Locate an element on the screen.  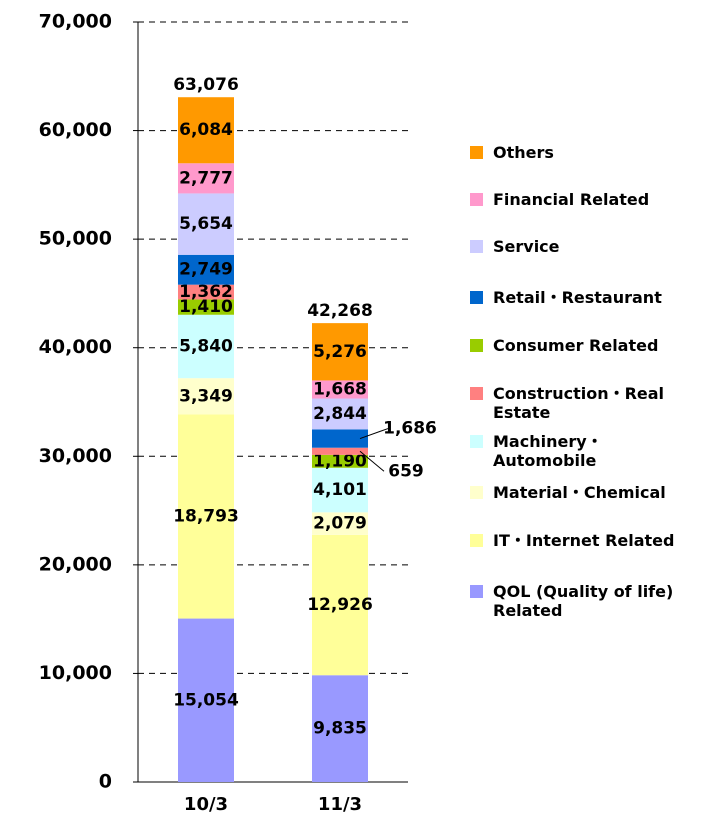
data-label: 5,654 is located at coordinates (206, 224).